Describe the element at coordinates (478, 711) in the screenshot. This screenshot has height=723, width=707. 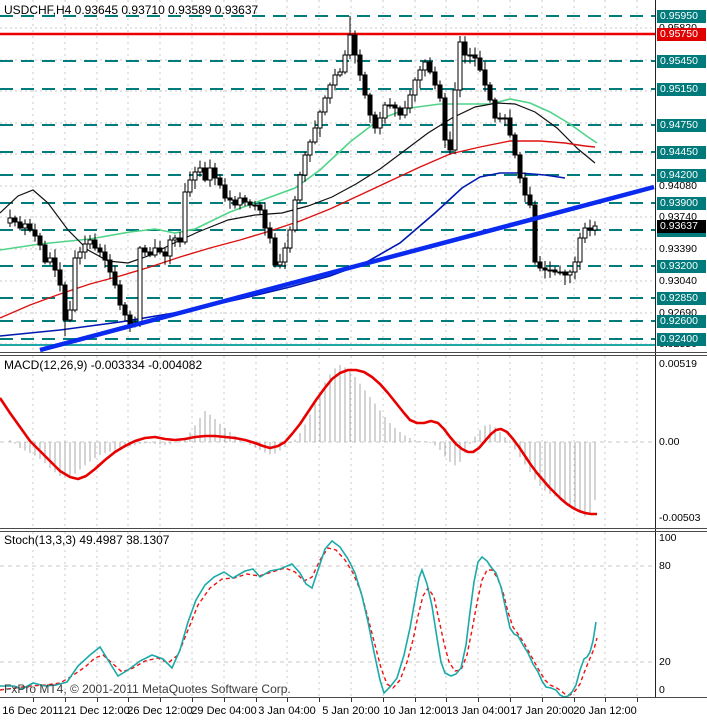
I see `time-label: 13 Jan 04:00` at that location.